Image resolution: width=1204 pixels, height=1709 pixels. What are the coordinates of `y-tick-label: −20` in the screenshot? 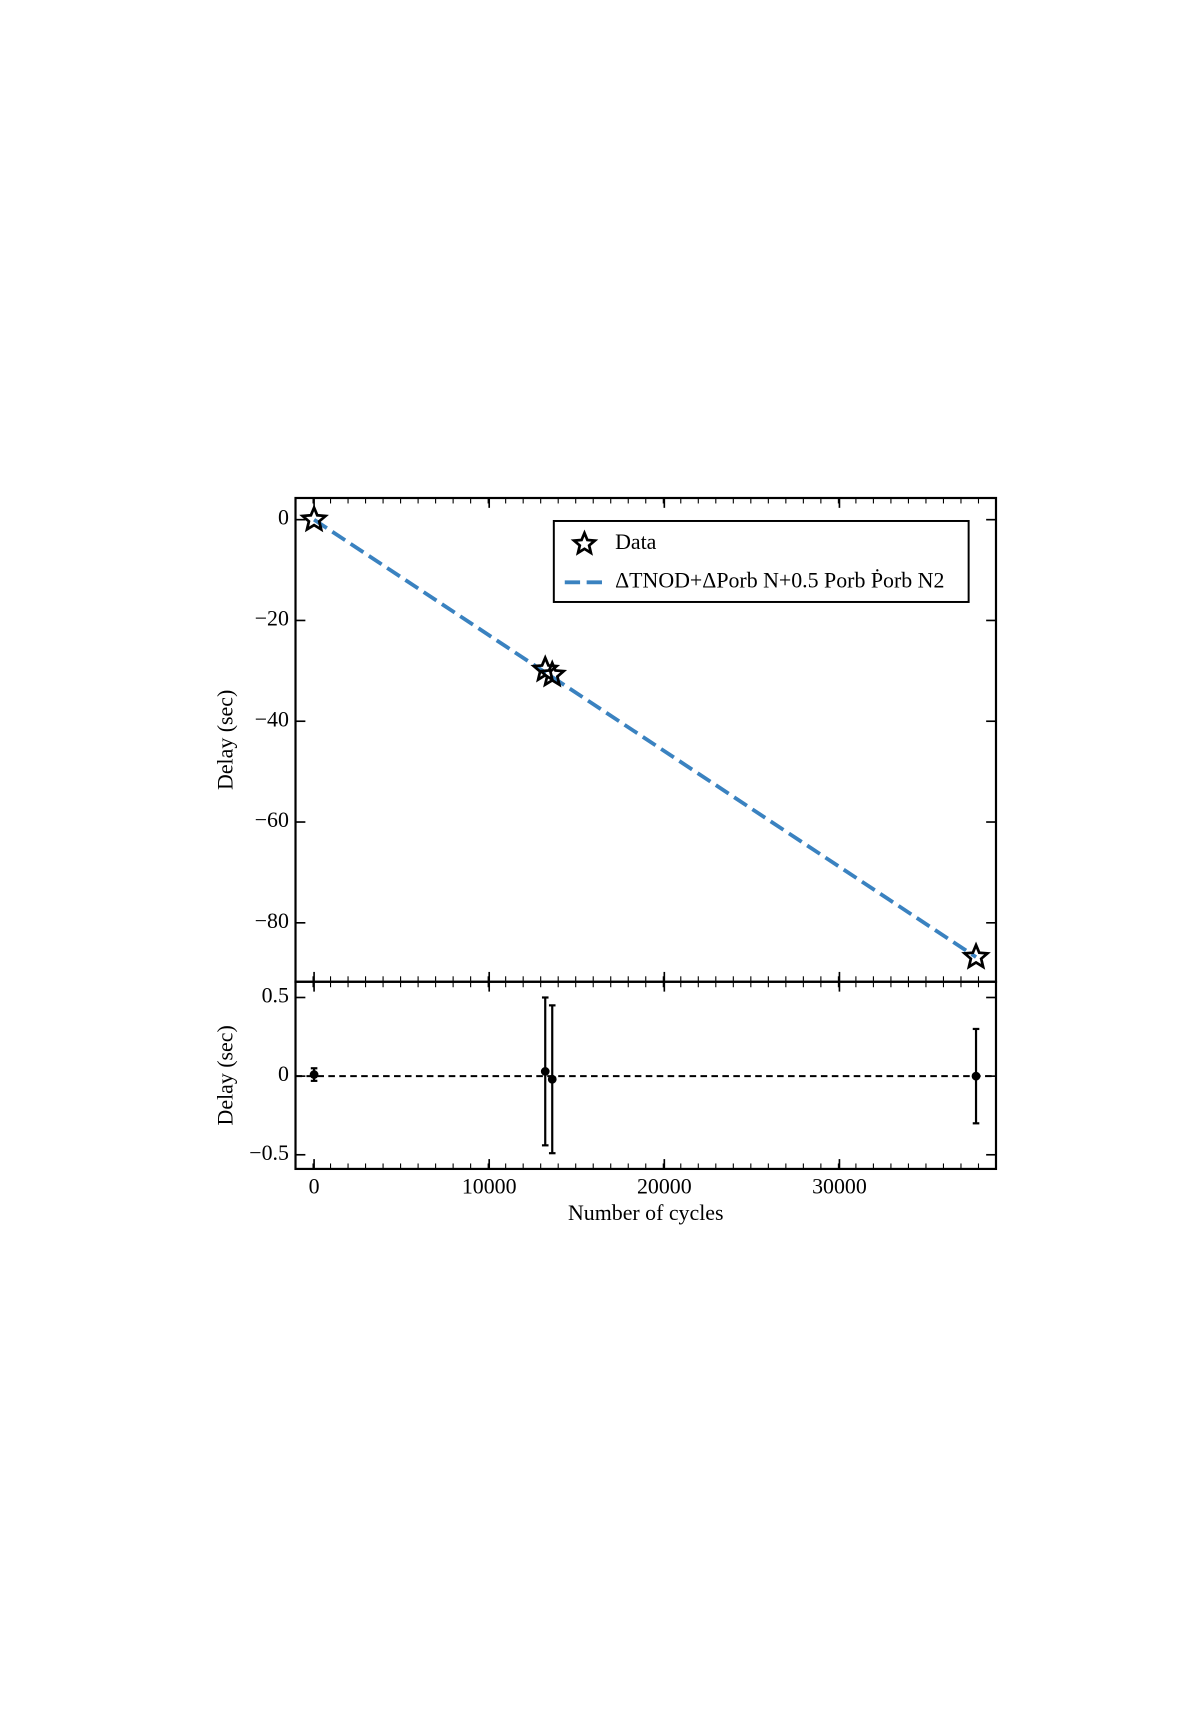 It's located at (272, 617).